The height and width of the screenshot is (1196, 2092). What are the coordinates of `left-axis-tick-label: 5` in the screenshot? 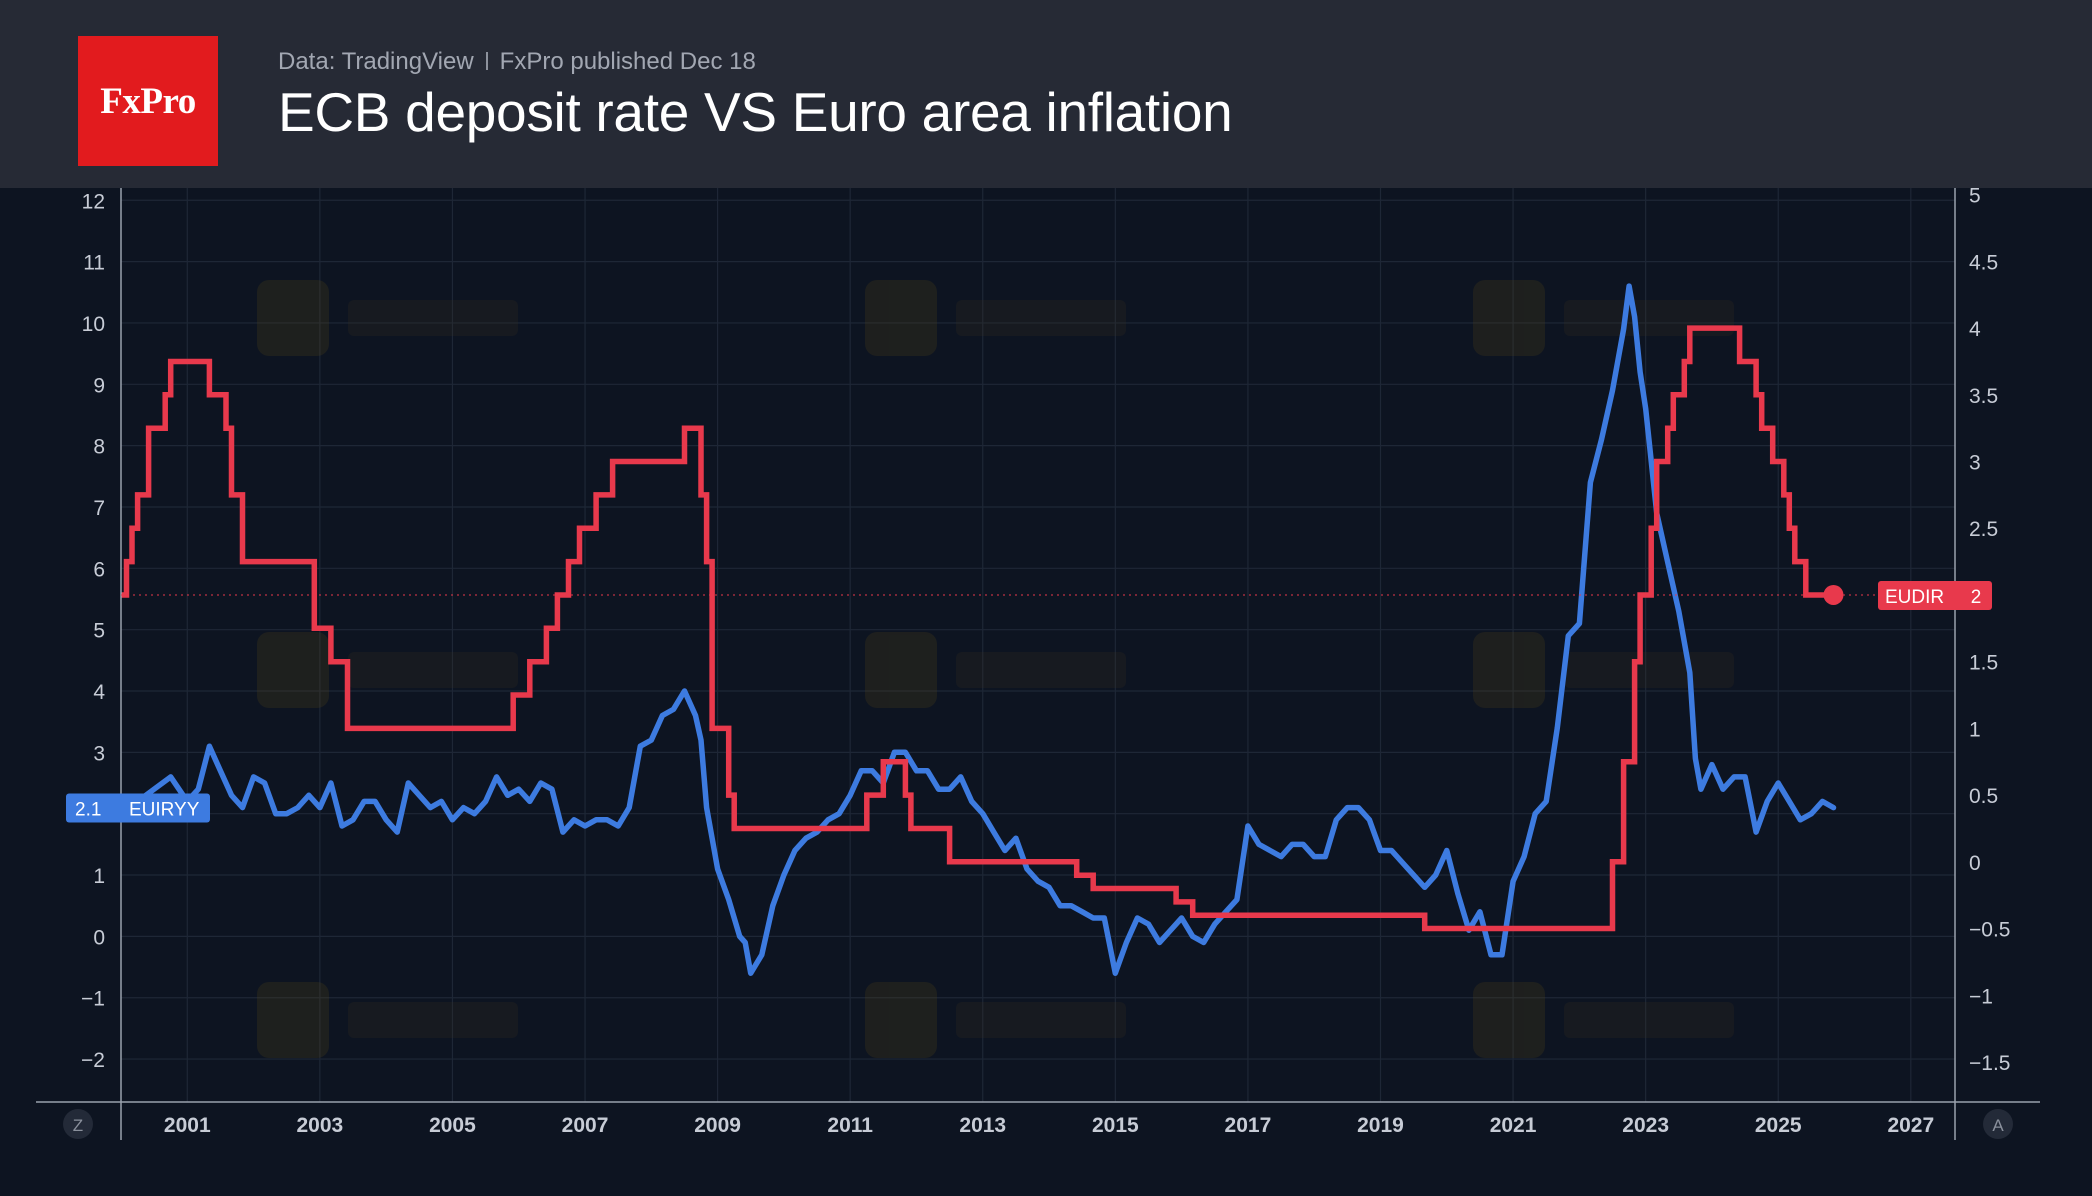 It's located at (99, 631).